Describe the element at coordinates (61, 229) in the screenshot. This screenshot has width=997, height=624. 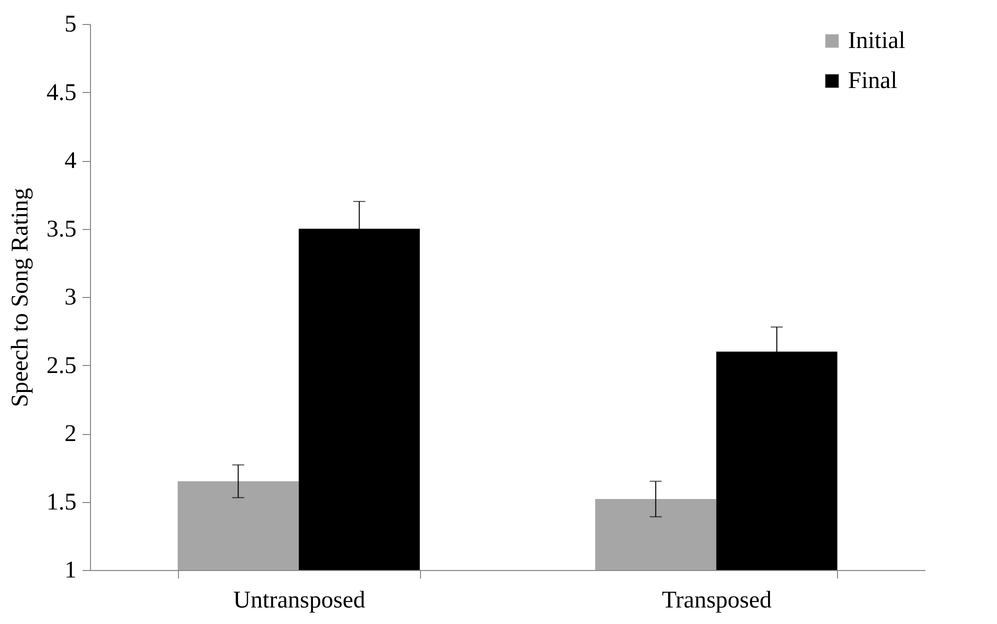
I see `y-tick-label: 3.5` at that location.